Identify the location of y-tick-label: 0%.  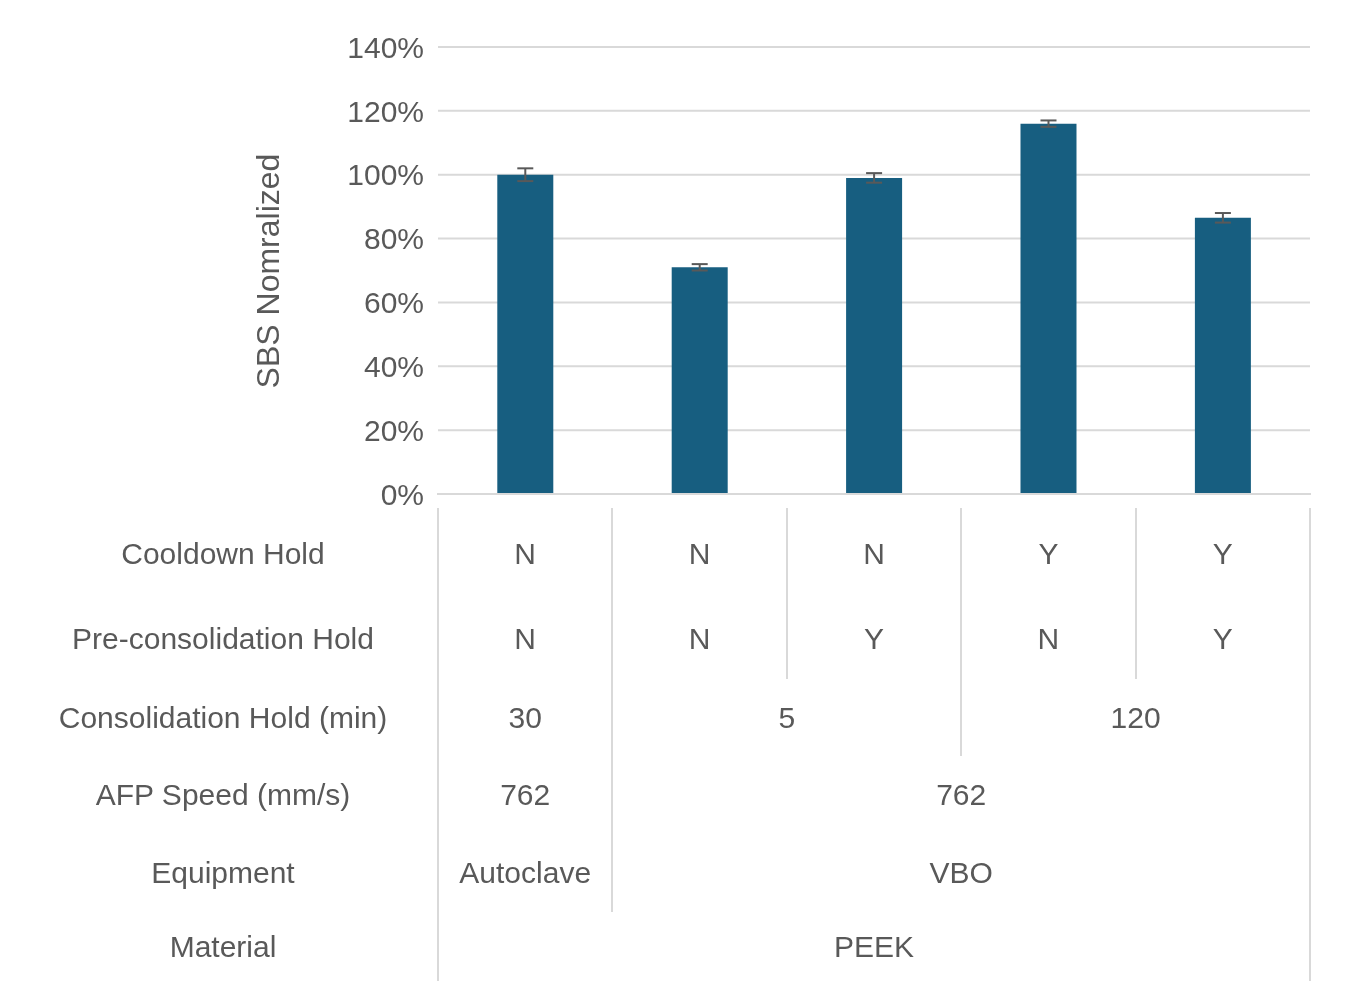
(402, 494).